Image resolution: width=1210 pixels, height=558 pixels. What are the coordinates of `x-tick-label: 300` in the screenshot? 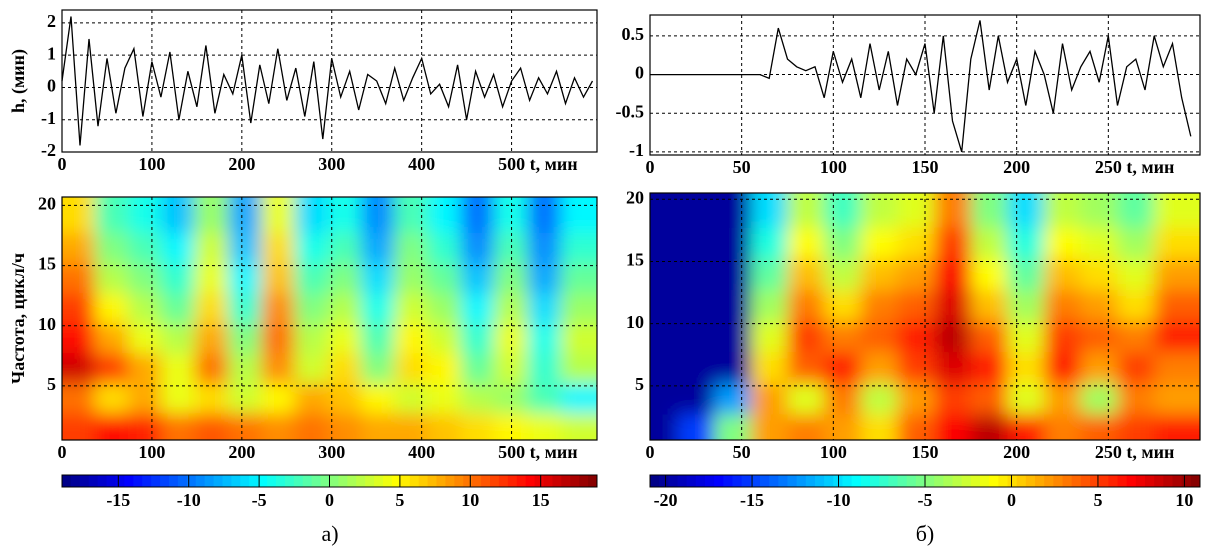 It's located at (331, 452).